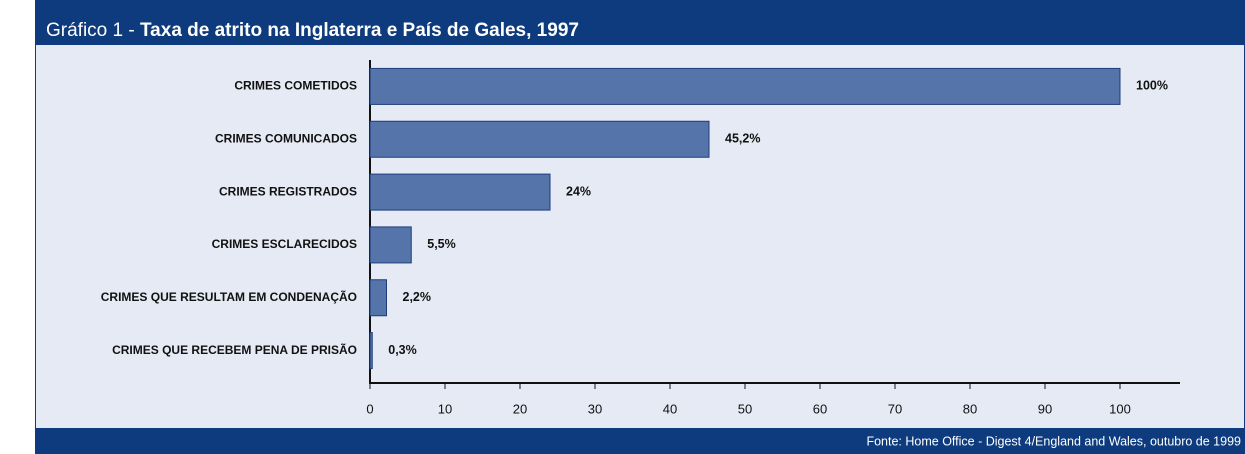 This screenshot has height=454, width=1245. What do you see at coordinates (1152, 86) in the screenshot?
I see `value-label: 100%` at bounding box center [1152, 86].